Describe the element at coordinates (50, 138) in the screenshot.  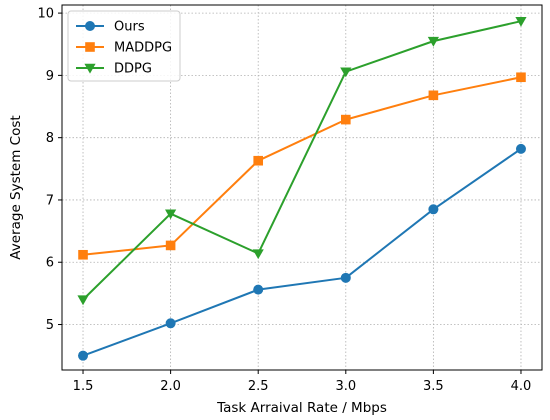
I see `y-tick-label: 8` at that location.